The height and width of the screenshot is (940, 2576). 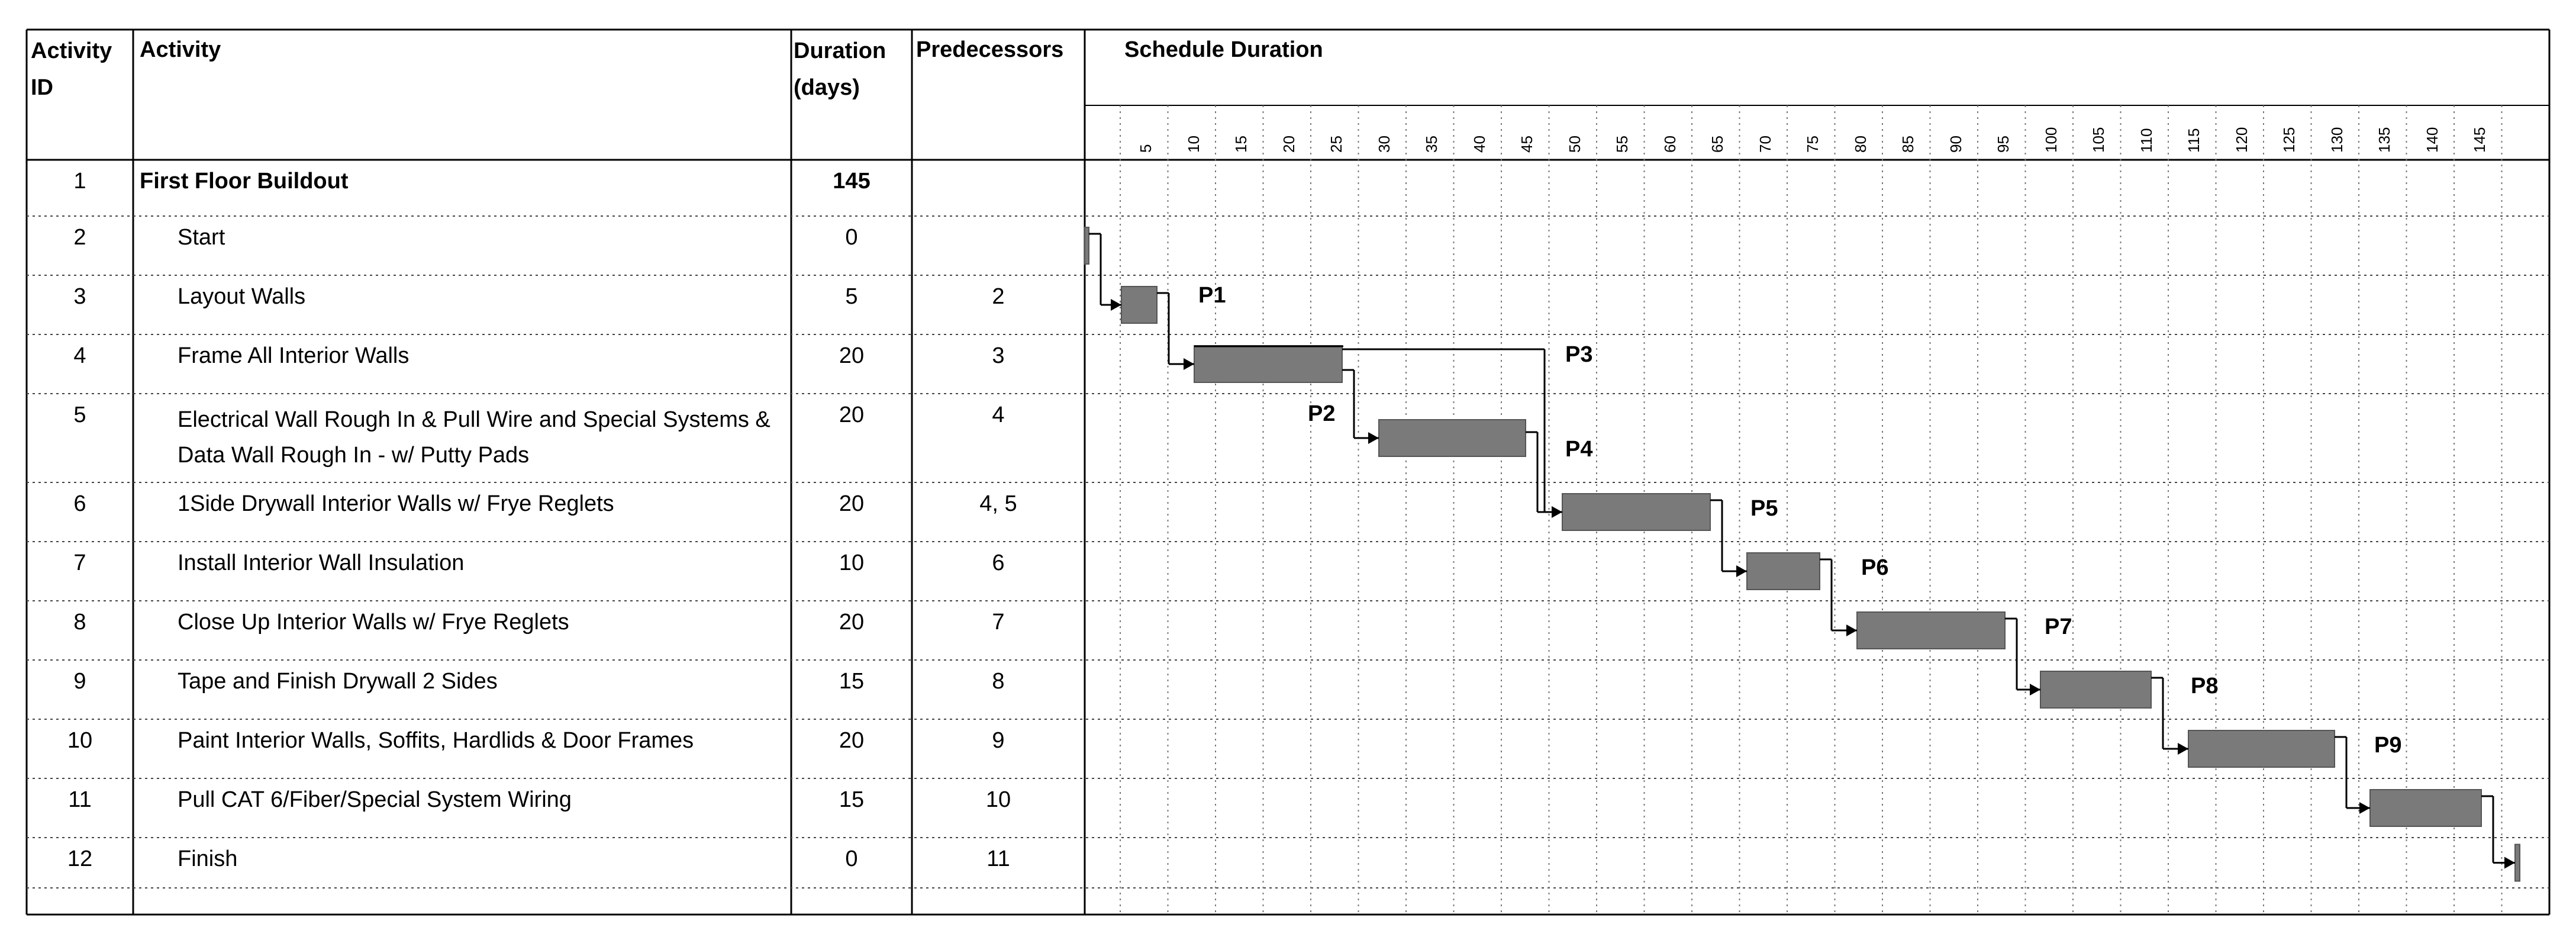 What do you see at coordinates (2384, 140) in the screenshot?
I see `x-tick-label: 135` at bounding box center [2384, 140].